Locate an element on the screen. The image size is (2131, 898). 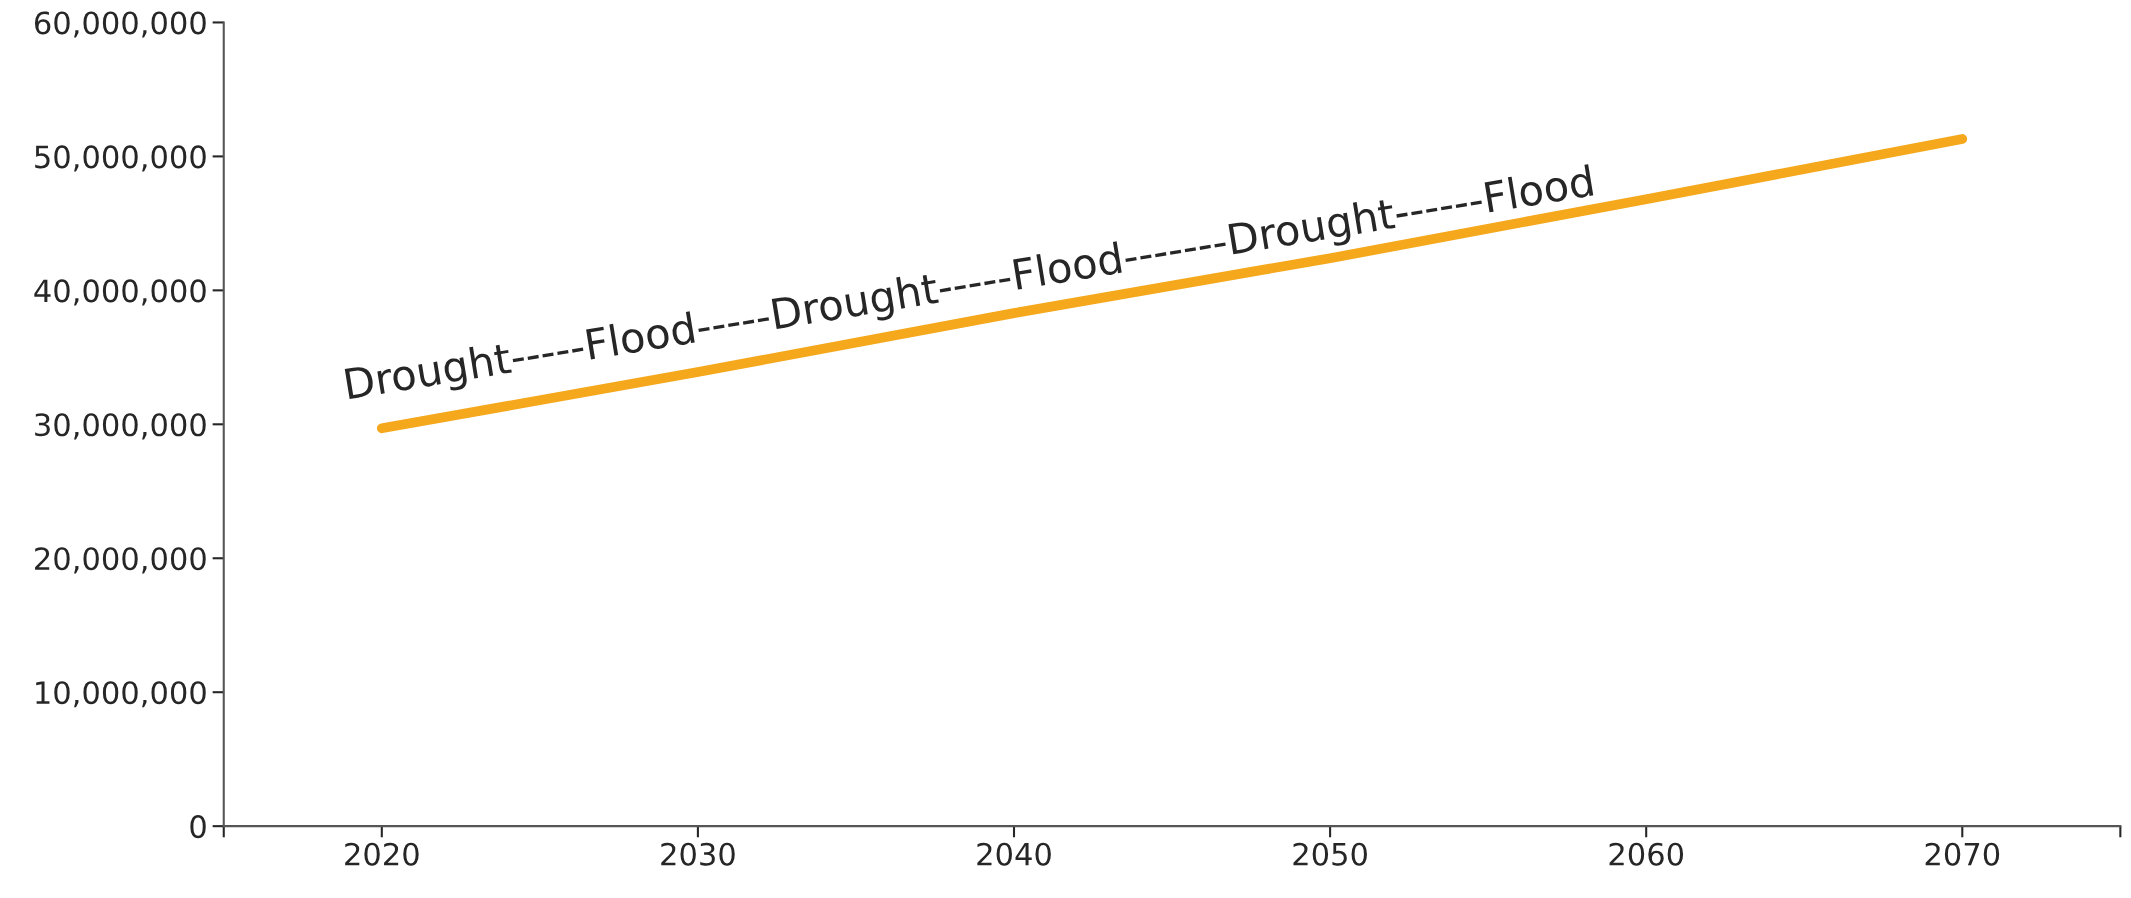
y-tick-label: 10,000,000 is located at coordinates (121, 694).